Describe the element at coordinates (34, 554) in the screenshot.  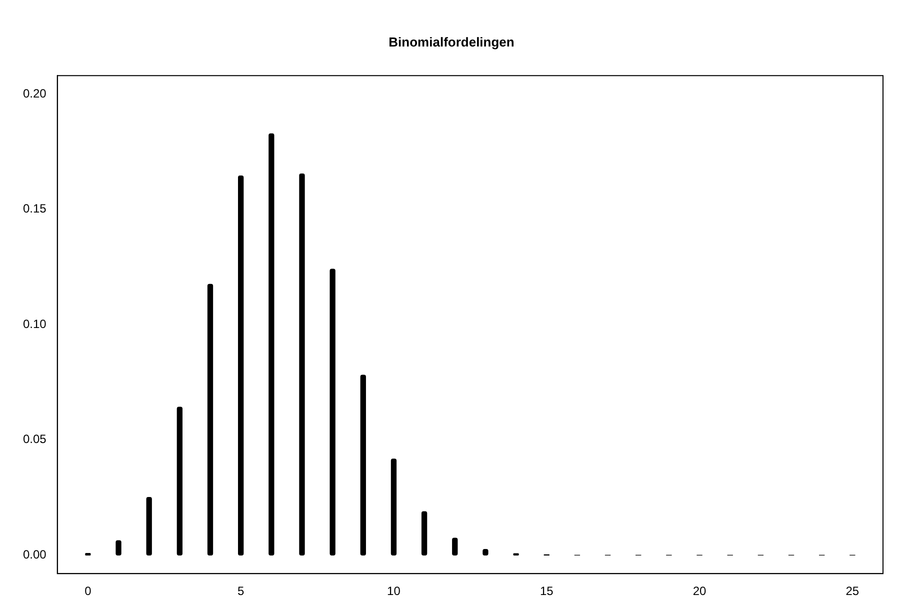
I see `y-tick-label: 0.00` at that location.